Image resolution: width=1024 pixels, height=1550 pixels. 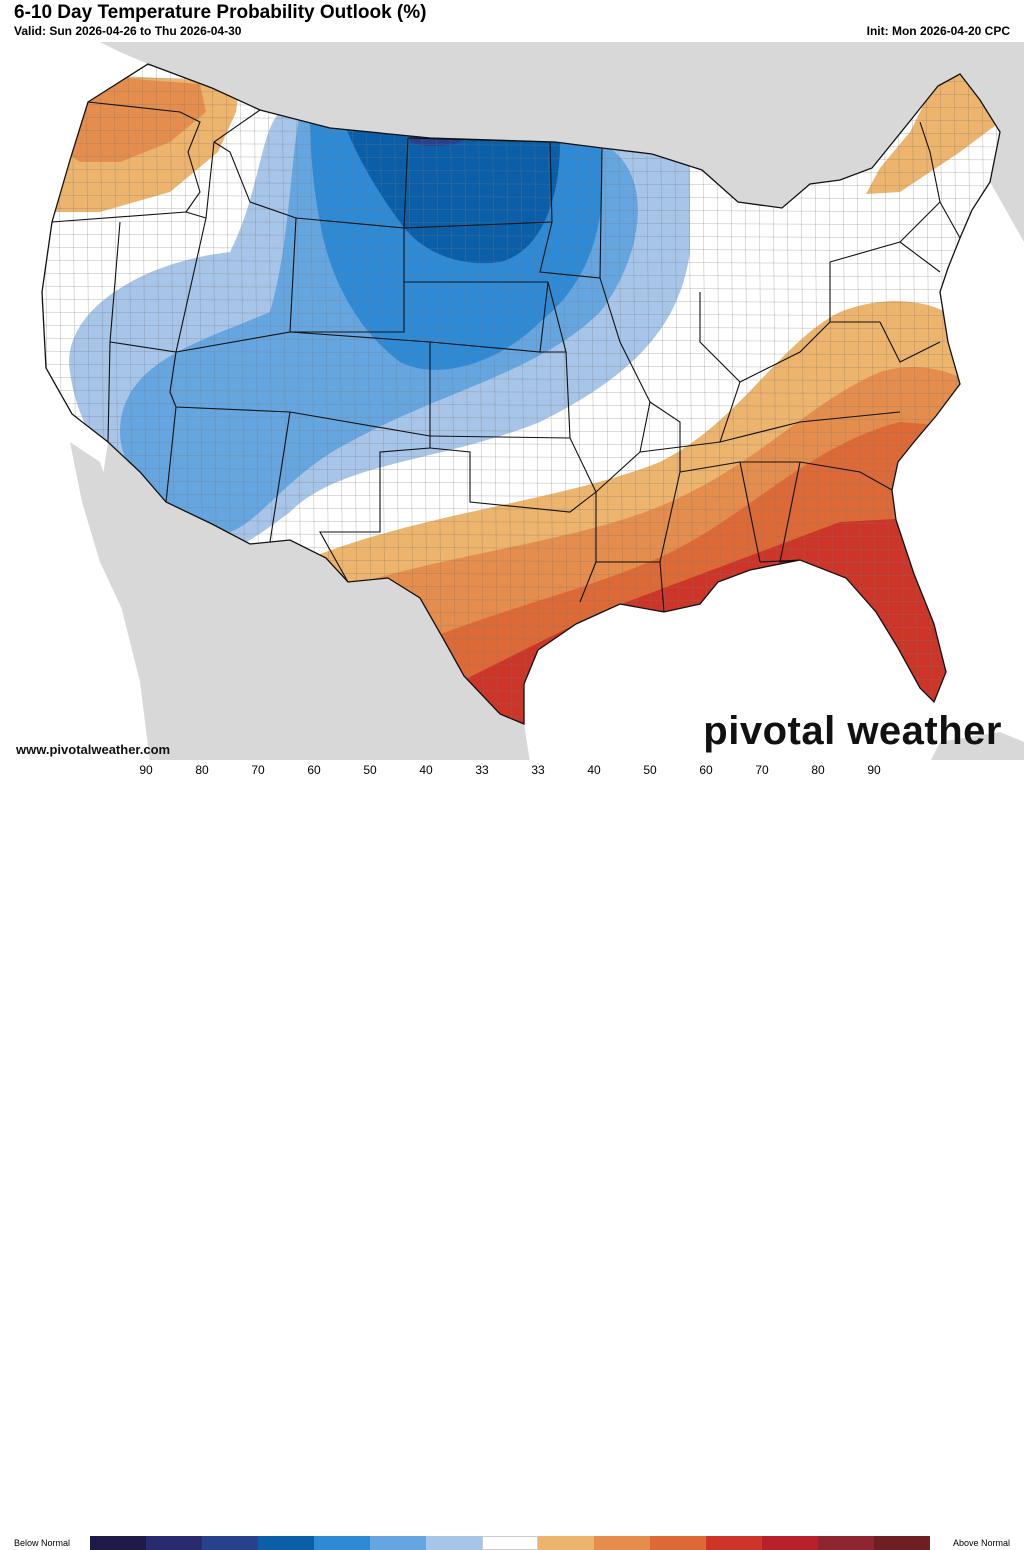 I want to click on brand-logo: pivotal weather, so click(x=852, y=731).